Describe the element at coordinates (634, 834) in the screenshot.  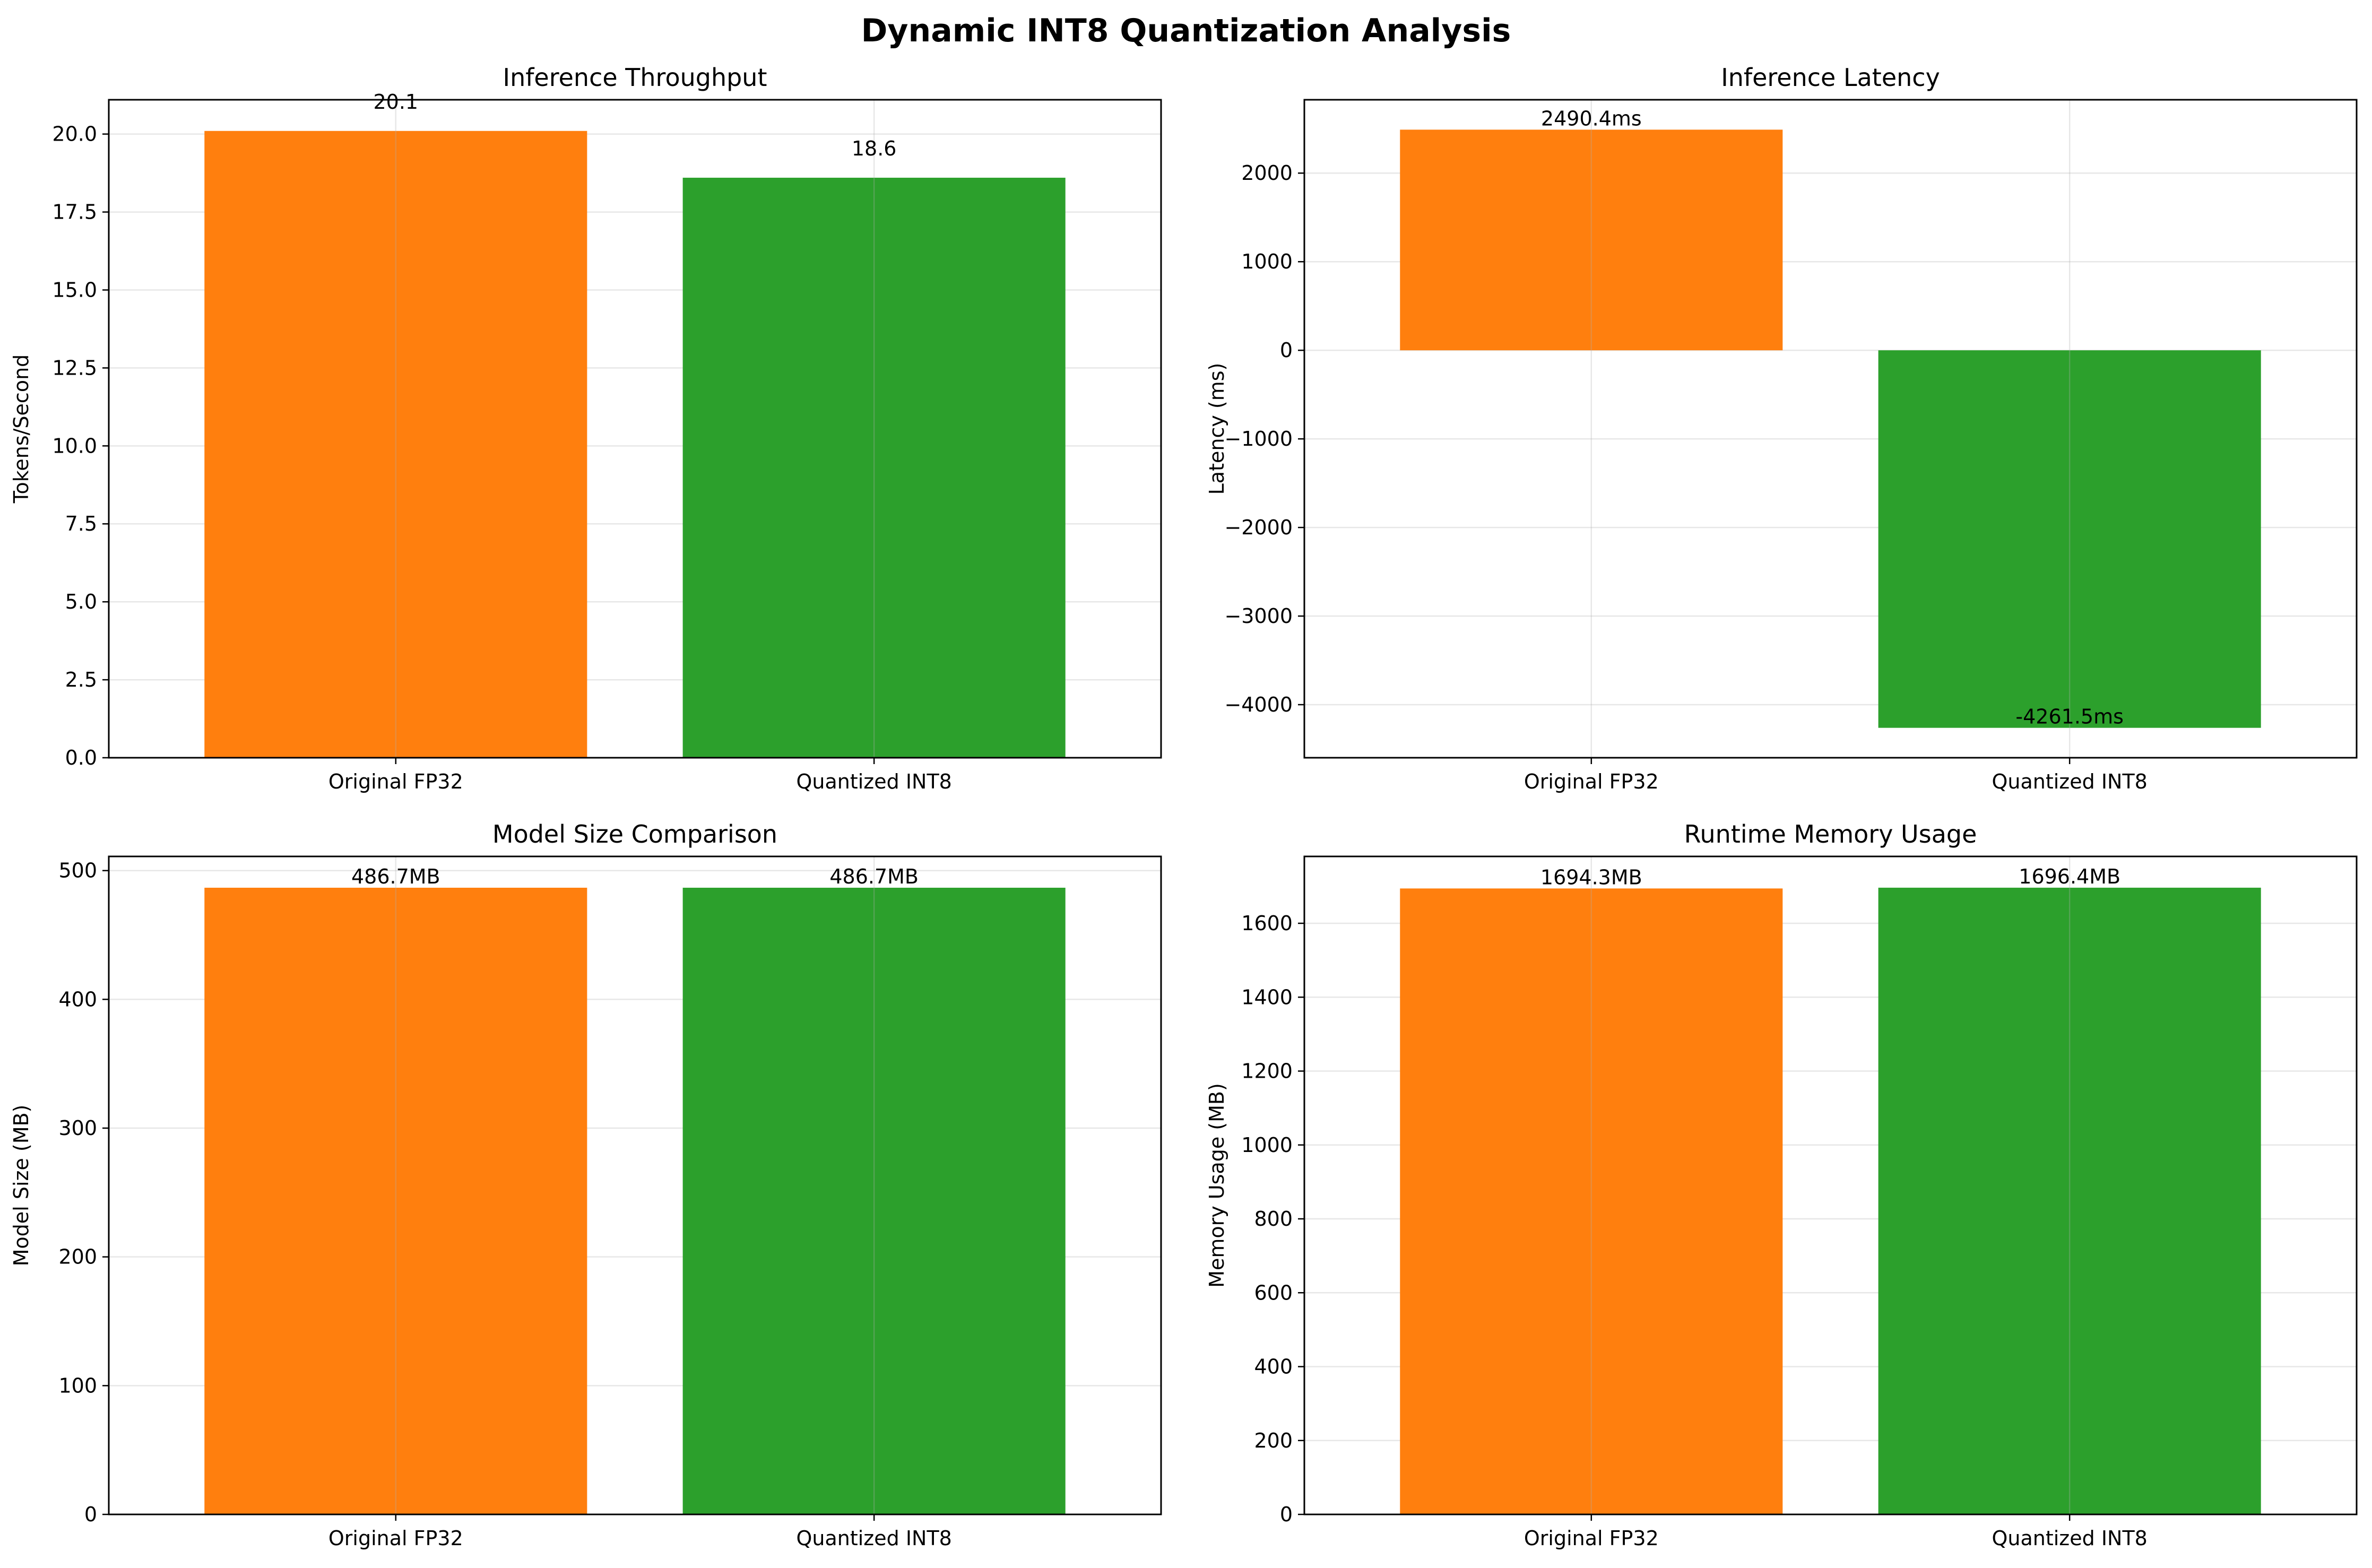
I see `panel-title-model-size: Model Size Comparison` at that location.